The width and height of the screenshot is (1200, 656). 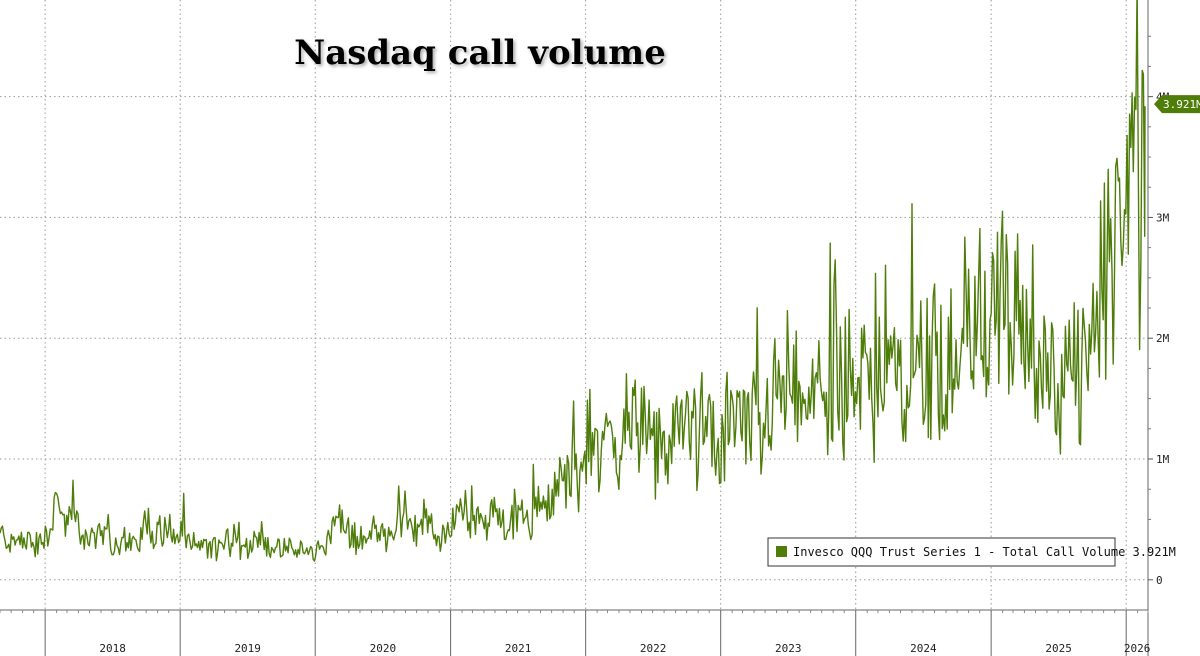 What do you see at coordinates (1137, 648) in the screenshot?
I see `x-tick-label: 2026` at bounding box center [1137, 648].